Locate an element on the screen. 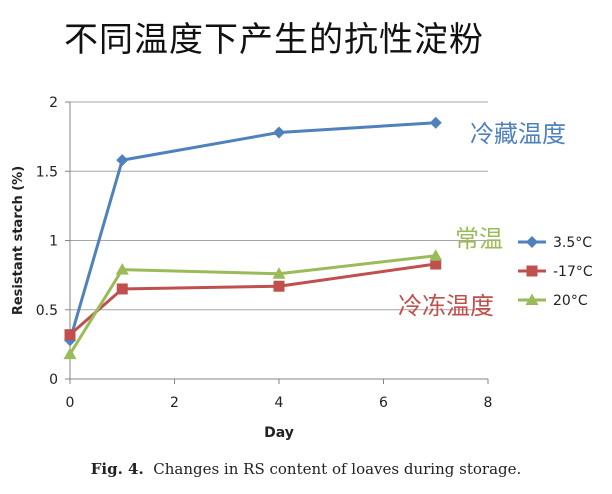 The height and width of the screenshot is (494, 612). y-axis-label: Resistant starch (%) is located at coordinates (18, 240).